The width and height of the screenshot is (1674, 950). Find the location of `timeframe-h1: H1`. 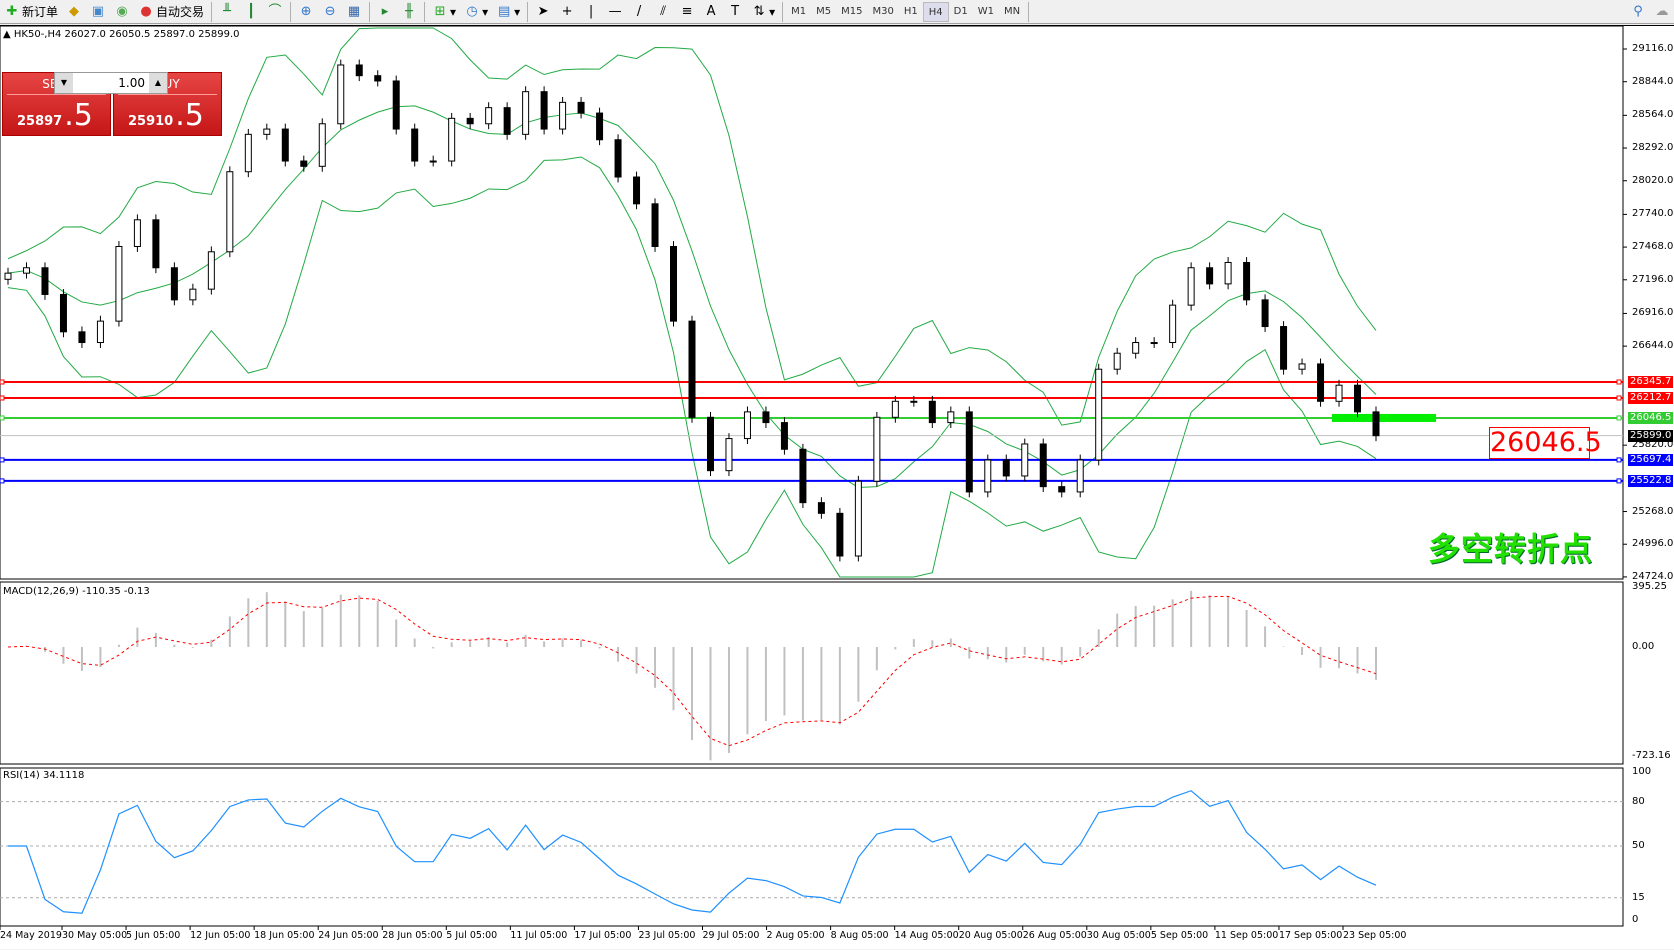

timeframe-h1: H1 is located at coordinates (910, 11).